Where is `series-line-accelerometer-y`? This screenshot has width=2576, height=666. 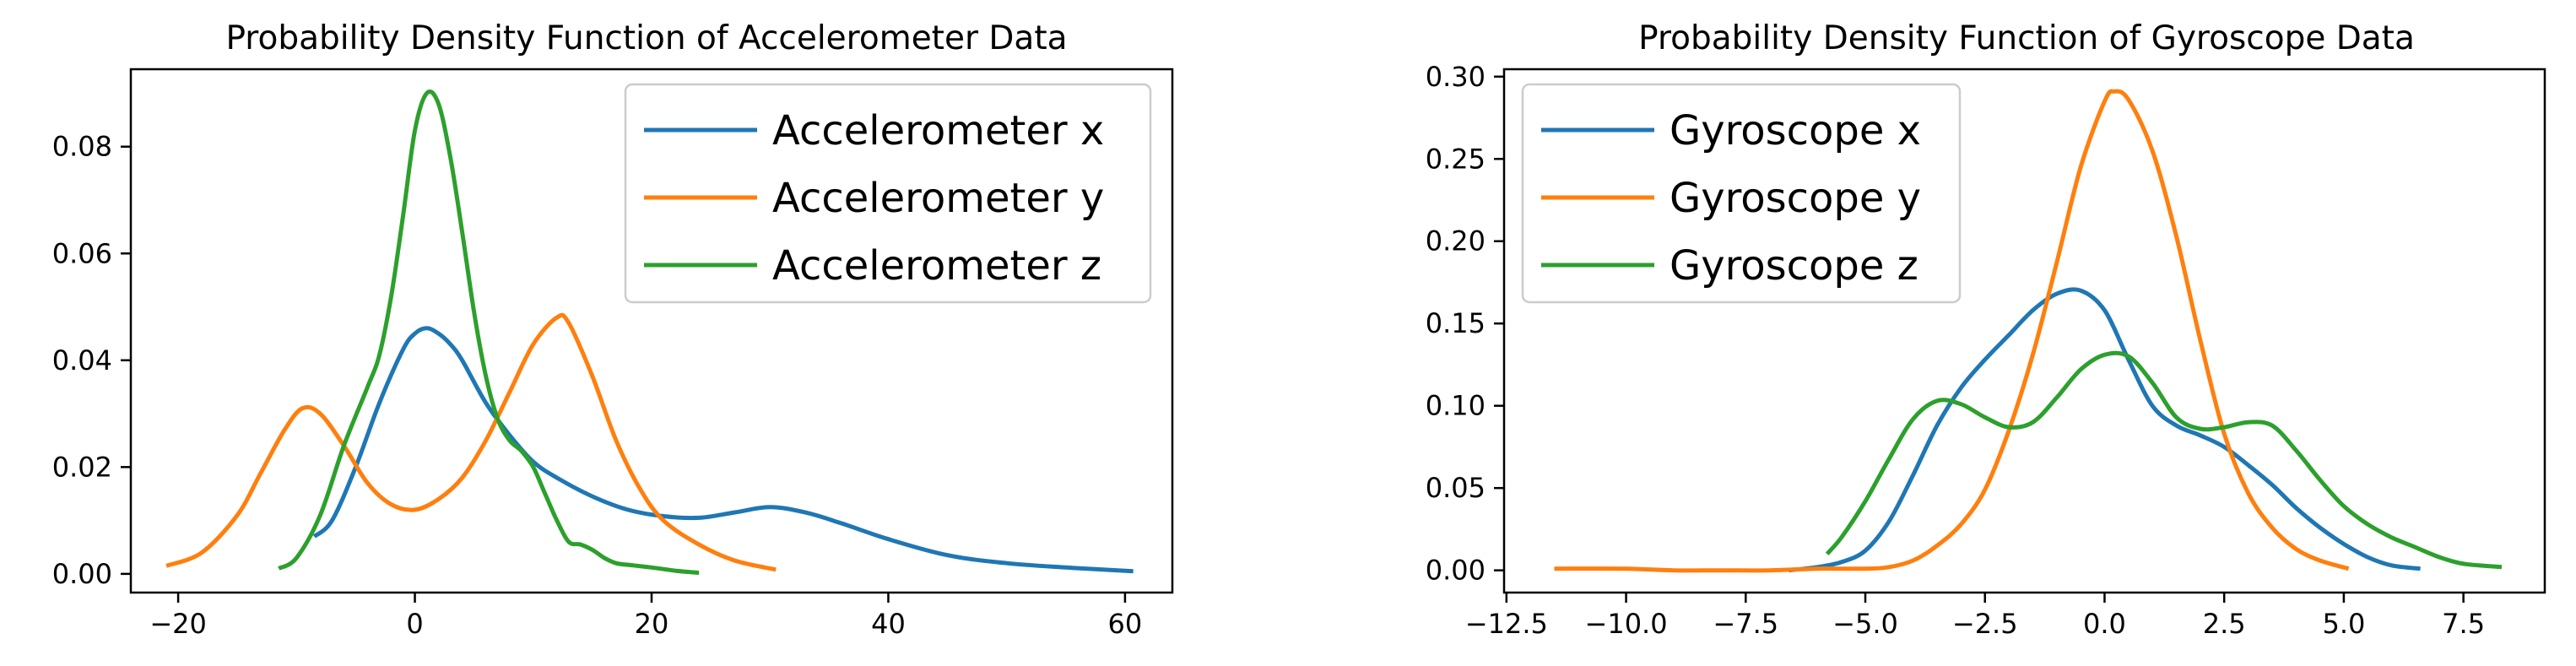
series-line-accelerometer-y is located at coordinates (471, 442).